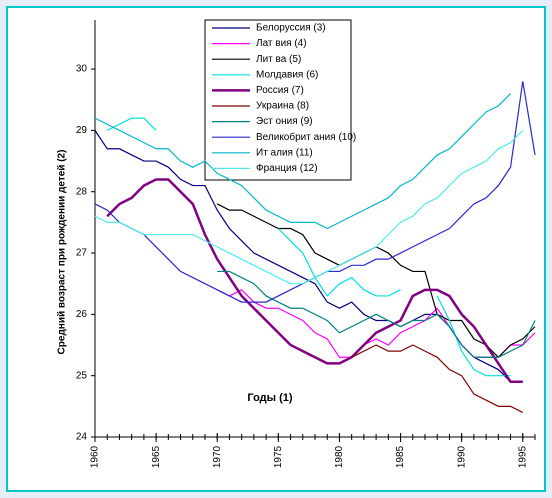 Image resolution: width=552 pixels, height=498 pixels. What do you see at coordinates (62, 252) in the screenshot?
I see `y-axis-label: Средний возраст при рождении детей (2)` at bounding box center [62, 252].